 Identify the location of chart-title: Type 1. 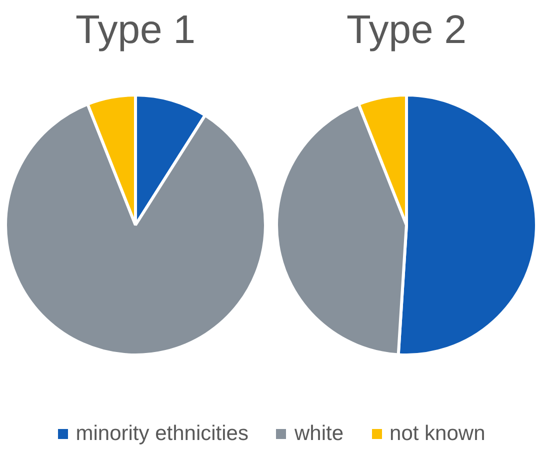
(135, 30).